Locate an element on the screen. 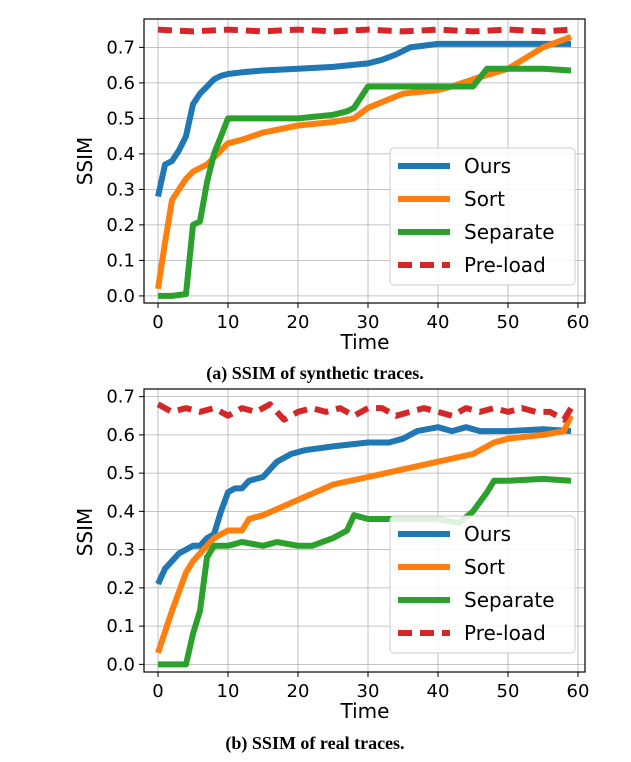  caption-b: (b) SSIM of real traces. is located at coordinates (314, 743).